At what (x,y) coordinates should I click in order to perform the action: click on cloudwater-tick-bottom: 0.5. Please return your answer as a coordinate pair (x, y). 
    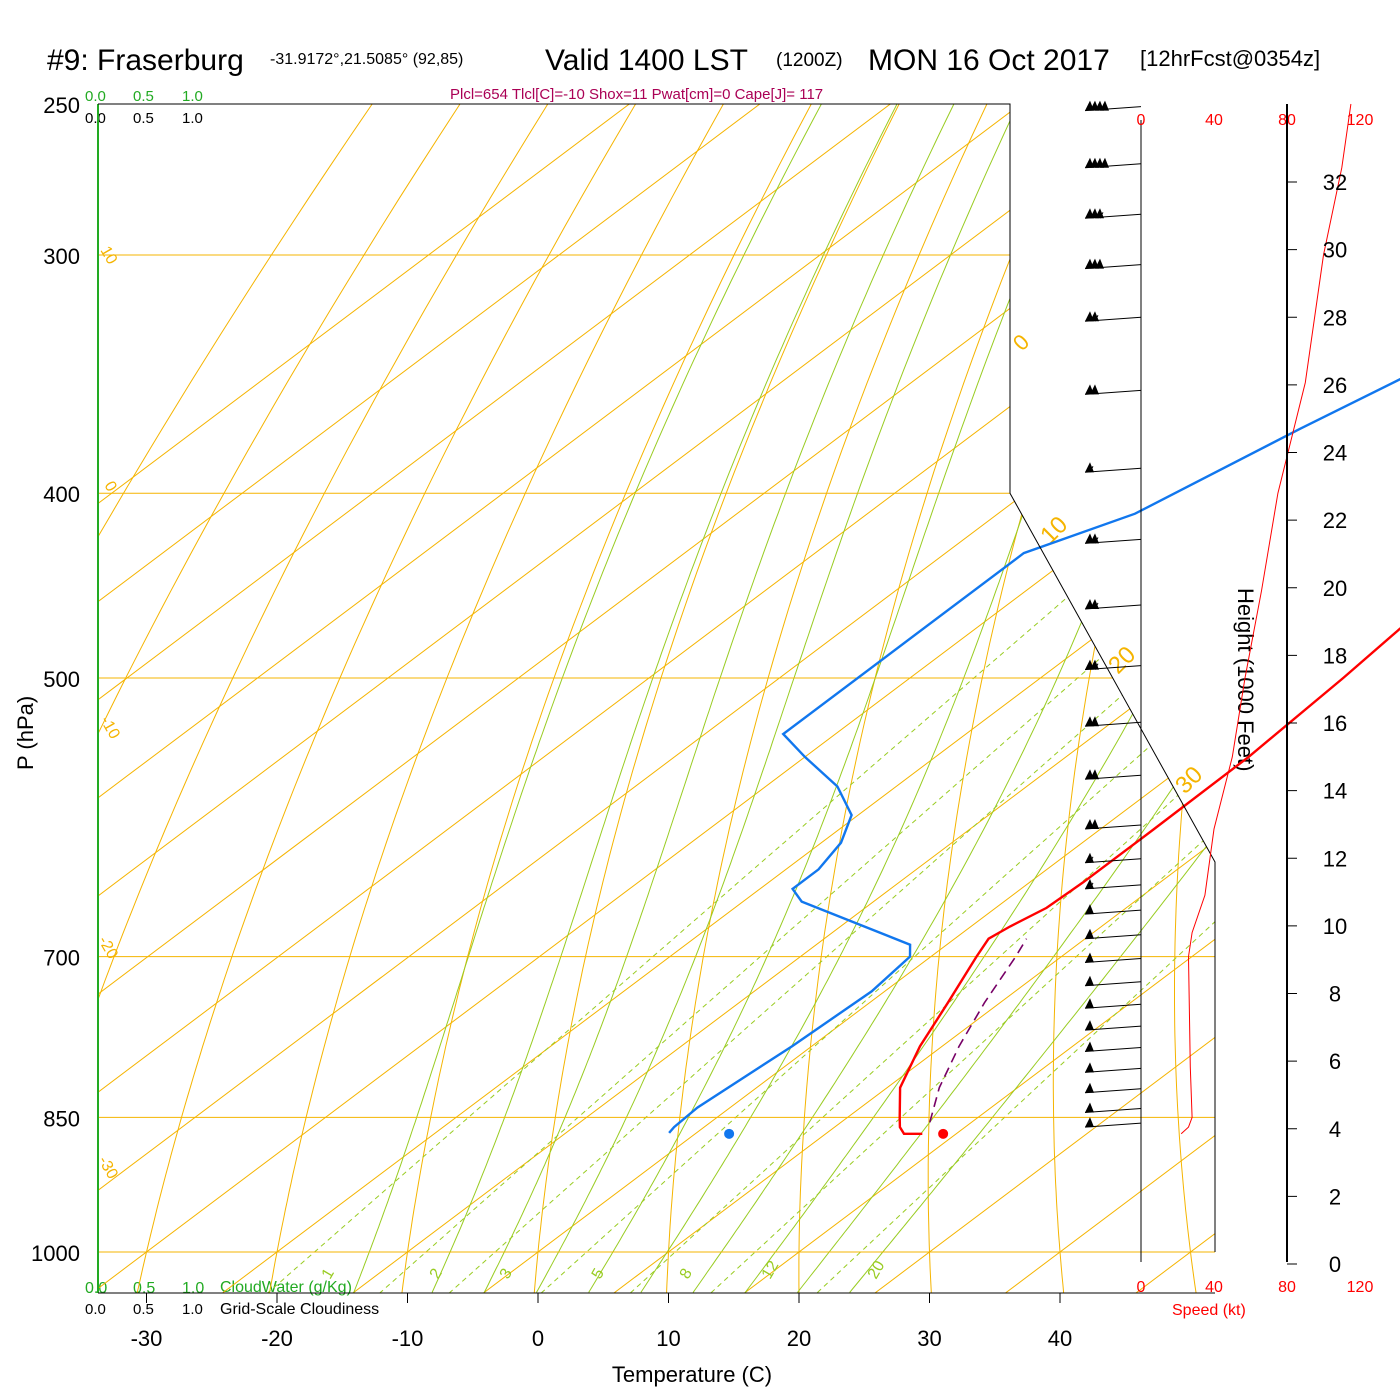
    Looking at the image, I should click on (144, 1288).